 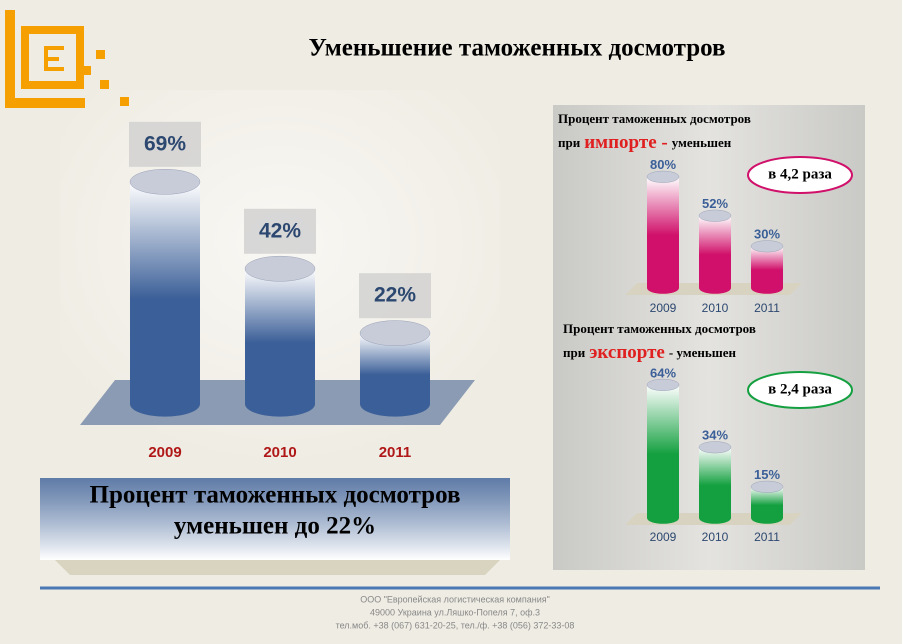 I want to click on title-part: импорте -, so click(x=626, y=142).